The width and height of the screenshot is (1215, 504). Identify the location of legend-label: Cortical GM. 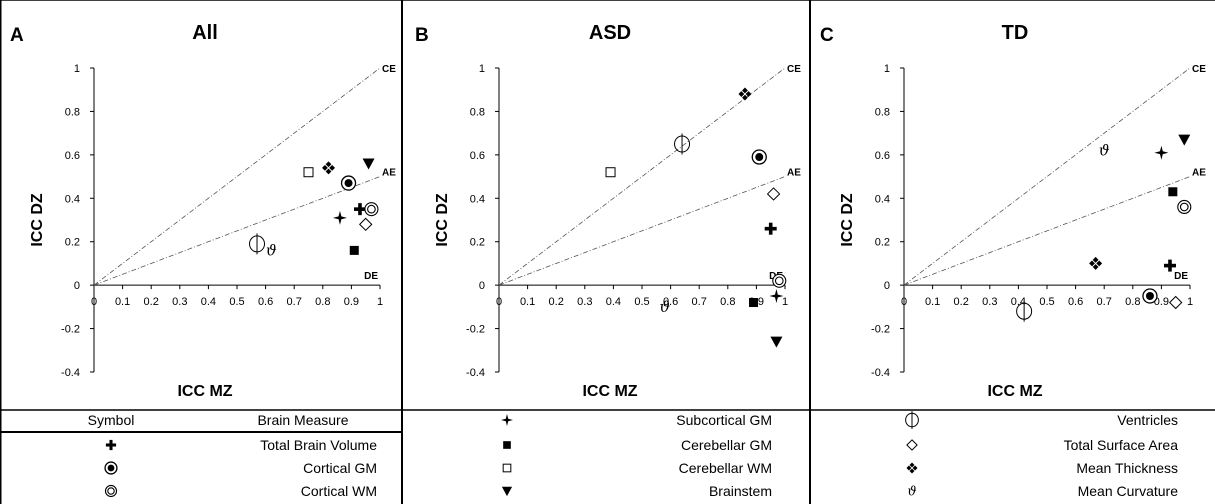
(340, 468).